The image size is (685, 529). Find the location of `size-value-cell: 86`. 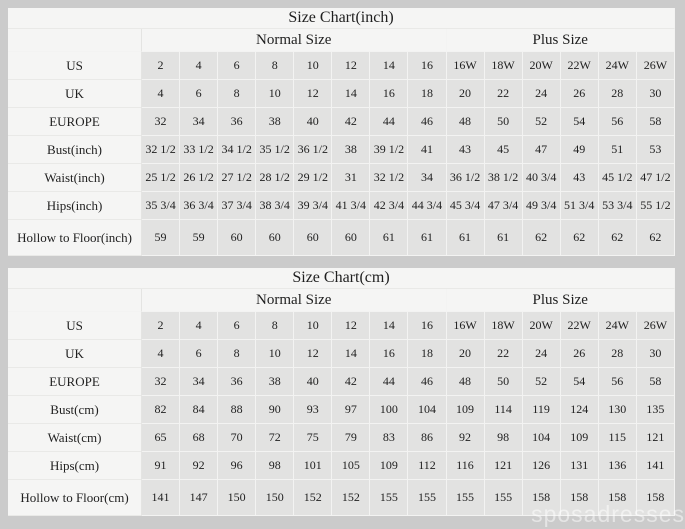

size-value-cell: 86 is located at coordinates (427, 438).